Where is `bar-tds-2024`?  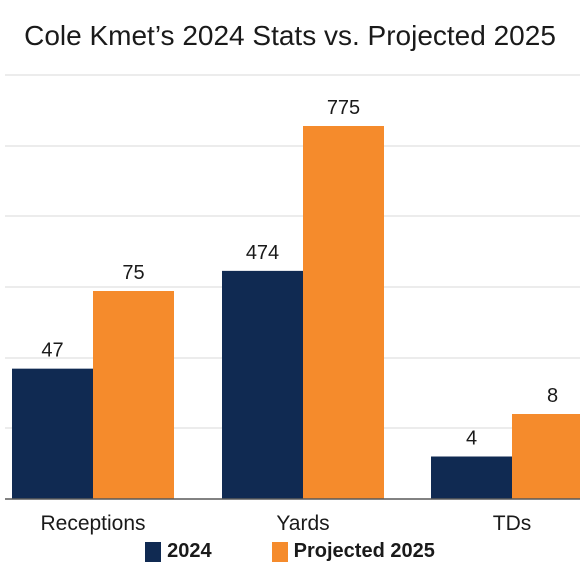
bar-tds-2024 is located at coordinates (471, 477).